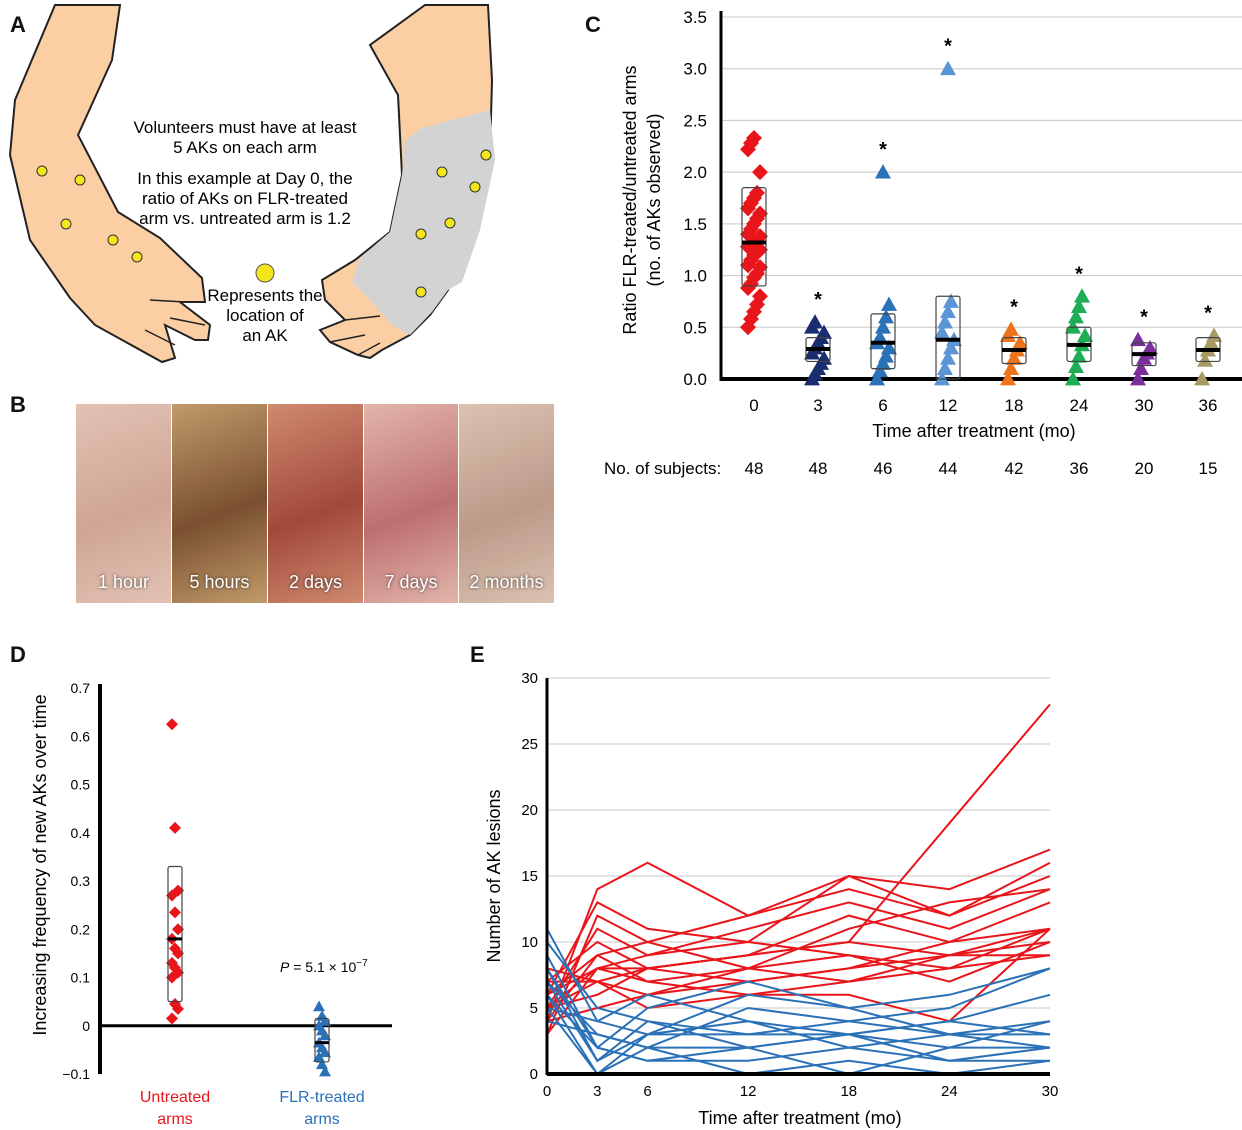  Describe the element at coordinates (18, 24) in the screenshot. I see `panel-letter-a: A` at that location.